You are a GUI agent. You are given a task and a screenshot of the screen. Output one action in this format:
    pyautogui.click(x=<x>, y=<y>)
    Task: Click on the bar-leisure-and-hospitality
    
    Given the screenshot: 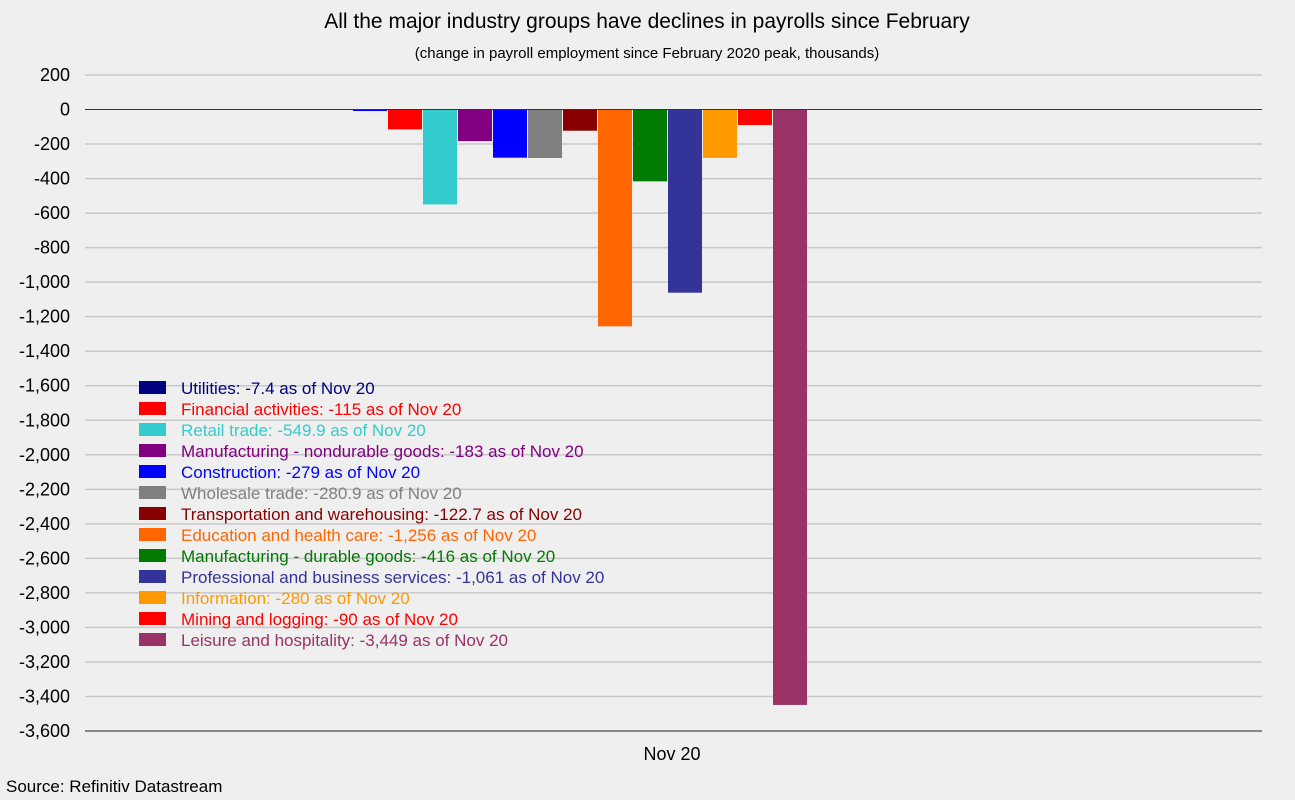 What is the action you would take?
    pyautogui.click(x=790, y=407)
    